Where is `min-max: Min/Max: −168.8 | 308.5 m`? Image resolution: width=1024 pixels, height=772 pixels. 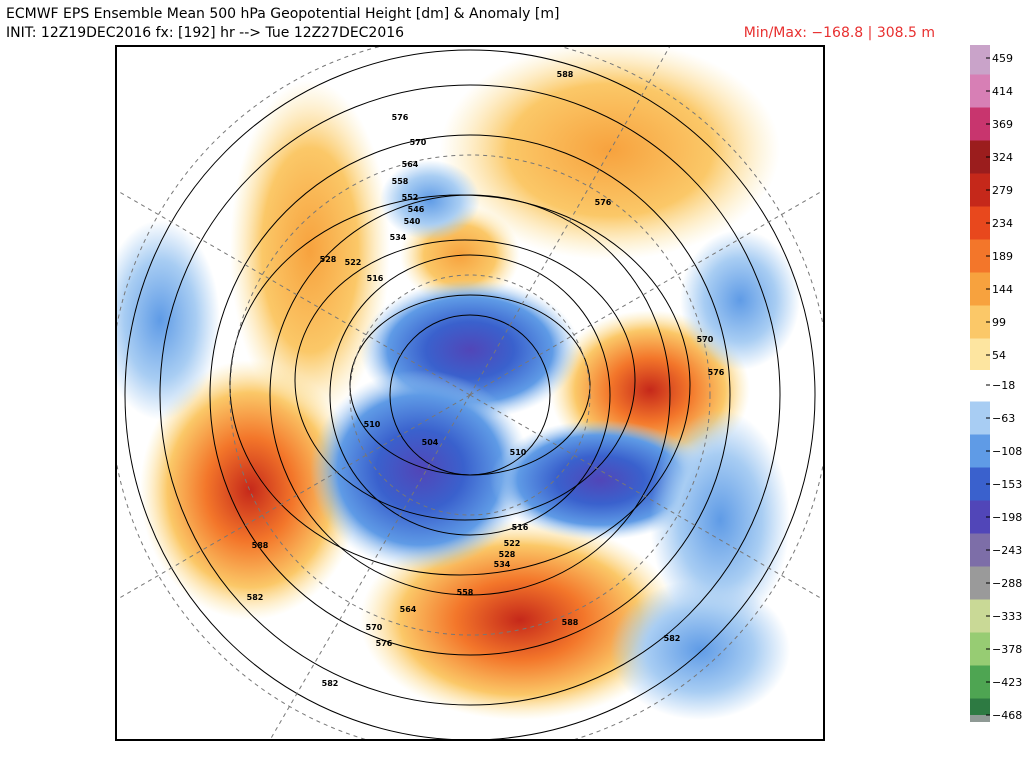 min-max: Min/Max: −168.8 | 308.5 m is located at coordinates (839, 33).